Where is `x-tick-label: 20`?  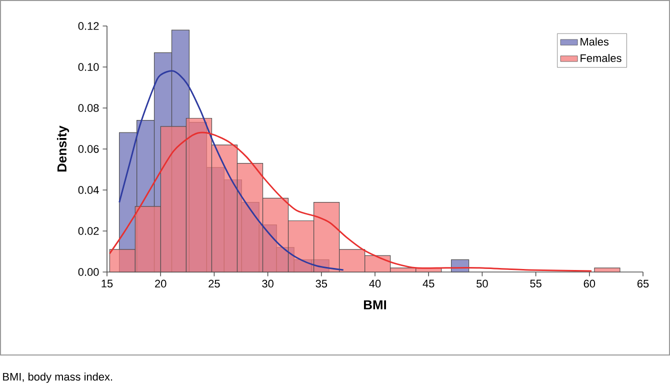 x-tick-label: 20 is located at coordinates (160, 284).